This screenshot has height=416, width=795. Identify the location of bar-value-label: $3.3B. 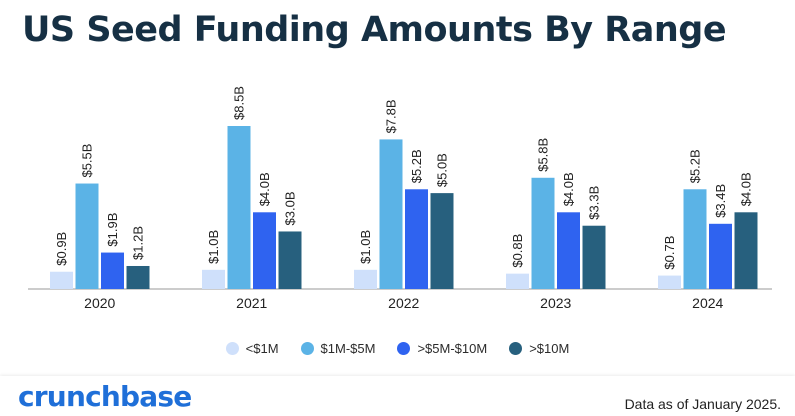
(594, 203).